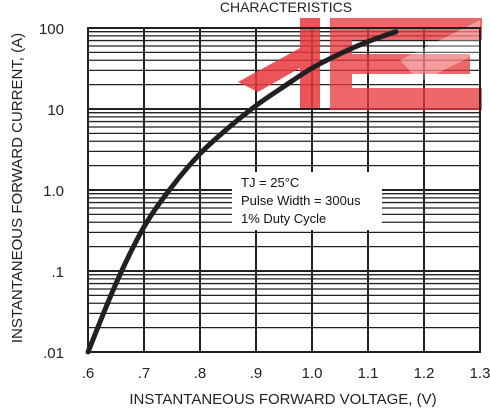 Image resolution: width=490 pixels, height=412 pixels. I want to click on chart-title: CHARACTERISTICS, so click(286, 7).